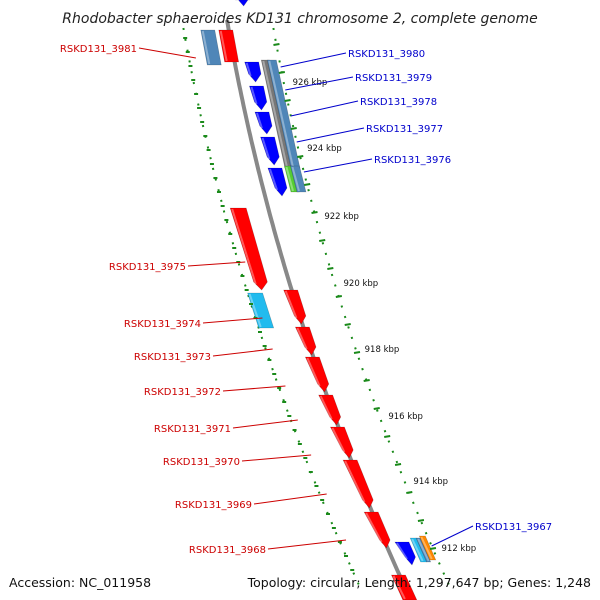 The image size is (600, 600). Describe the element at coordinates (305, 341) in the screenshot. I see `gene-block-red-b` at that location.